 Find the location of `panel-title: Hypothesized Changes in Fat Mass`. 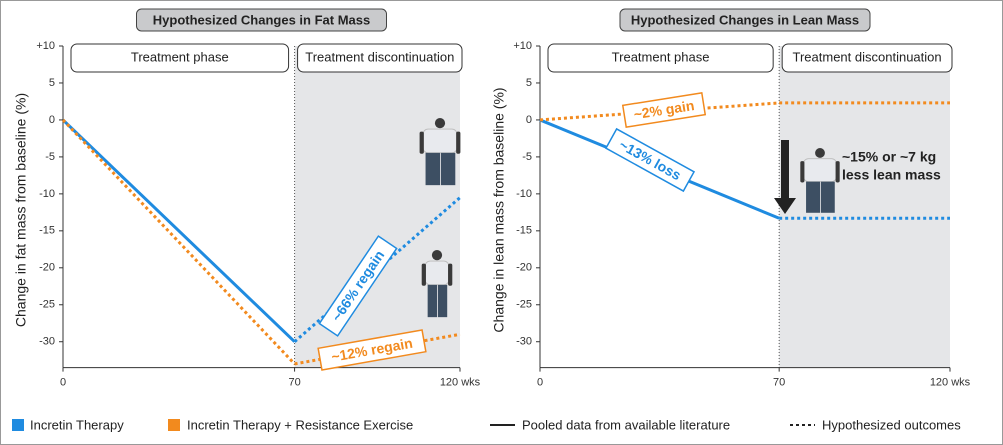

panel-title: Hypothesized Changes in Fat Mass is located at coordinates (261, 19).